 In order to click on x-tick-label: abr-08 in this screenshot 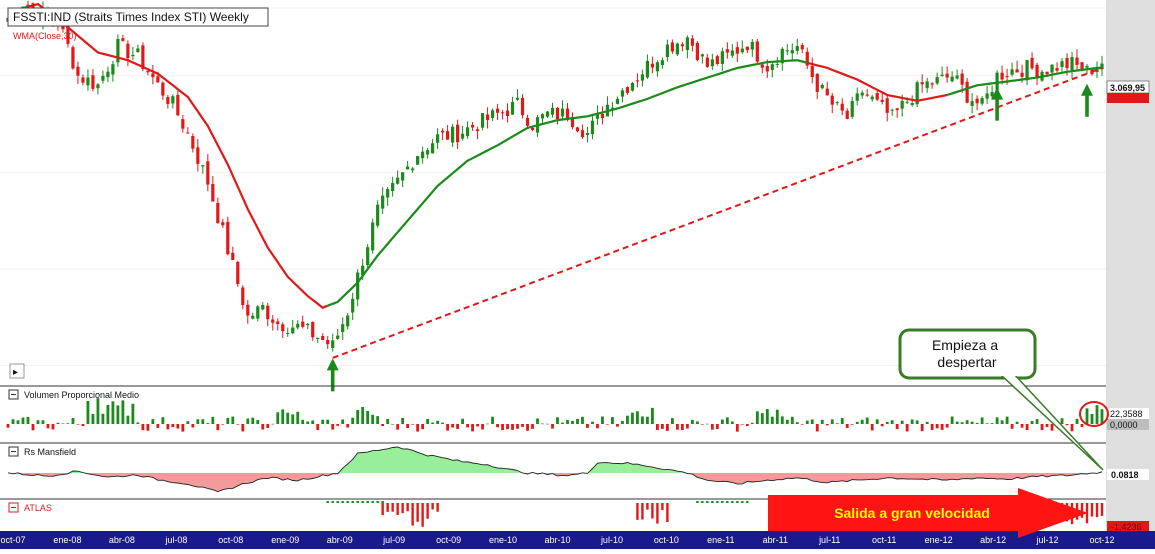, I will do `click(122, 540)`.